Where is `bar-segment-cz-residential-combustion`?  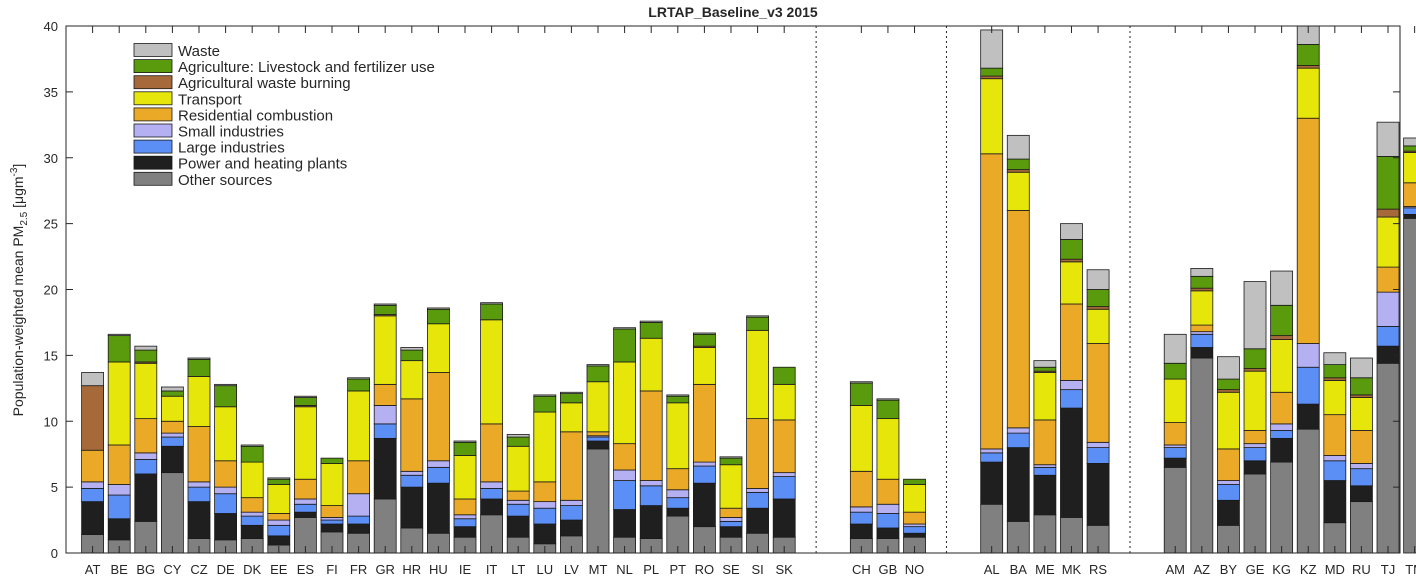
bar-segment-cz-residential-combustion is located at coordinates (199, 454).